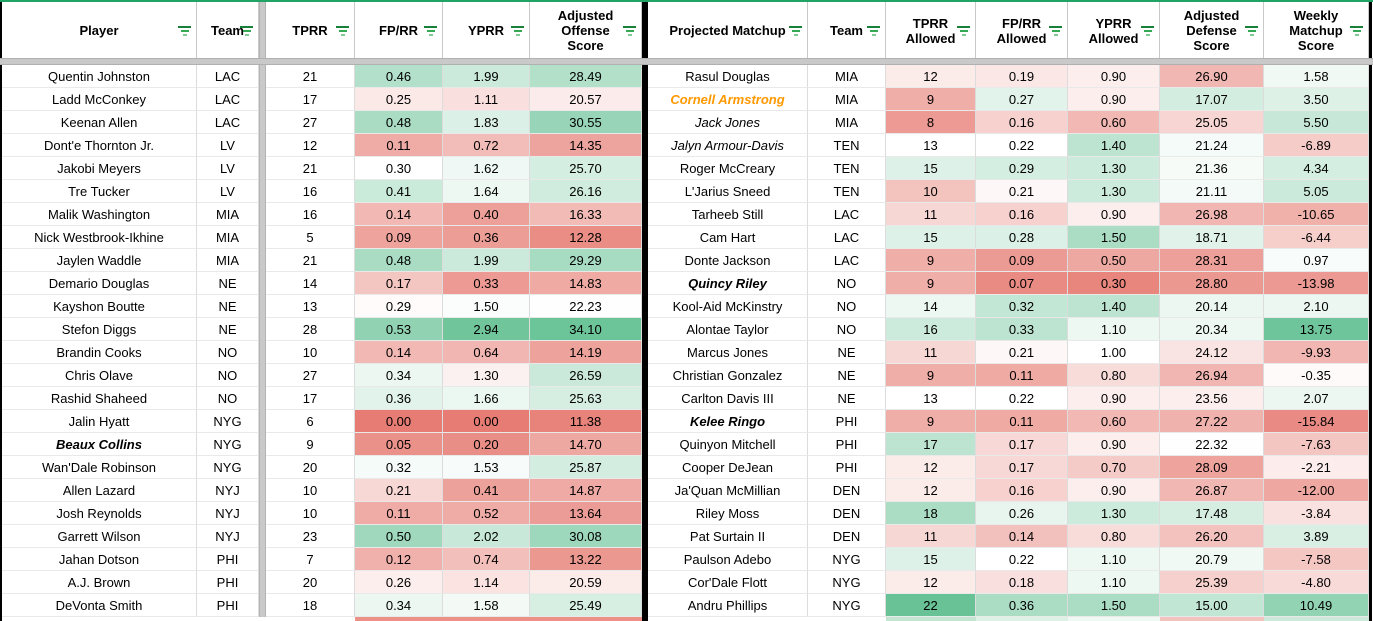 Image resolution: width=1373 pixels, height=621 pixels. I want to click on tprr-cell: 5, so click(310, 237).